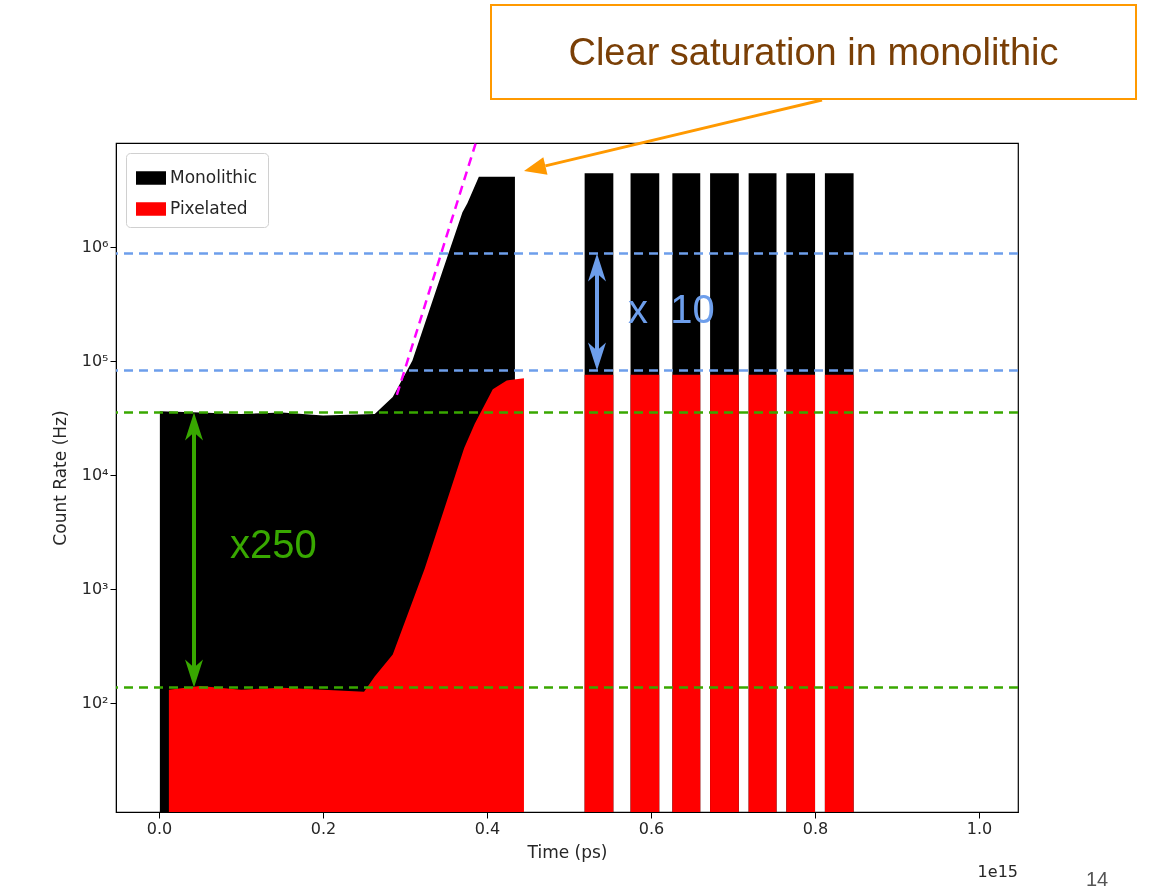  Describe the element at coordinates (813, 52) in the screenshot. I see `callout-box: Clear saturation in monolithic` at that location.